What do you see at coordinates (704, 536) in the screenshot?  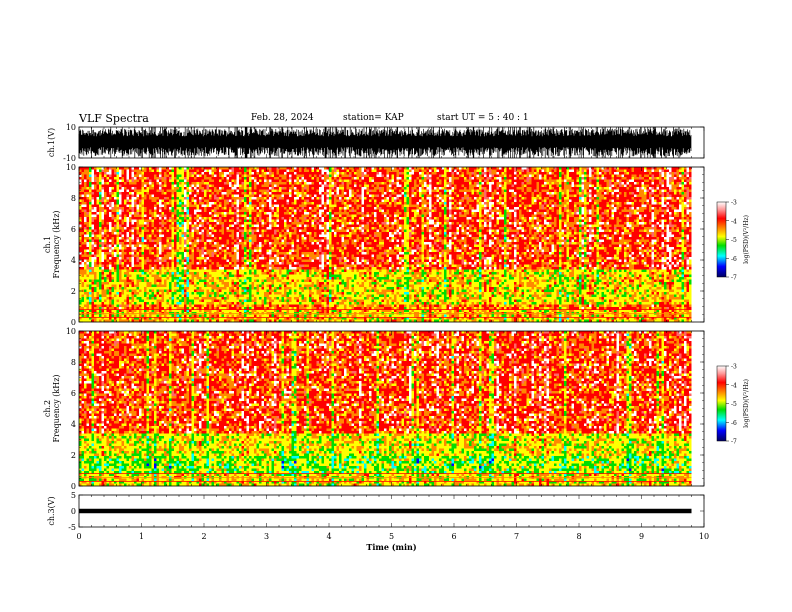 I see `x-tick-label: 10` at bounding box center [704, 536].